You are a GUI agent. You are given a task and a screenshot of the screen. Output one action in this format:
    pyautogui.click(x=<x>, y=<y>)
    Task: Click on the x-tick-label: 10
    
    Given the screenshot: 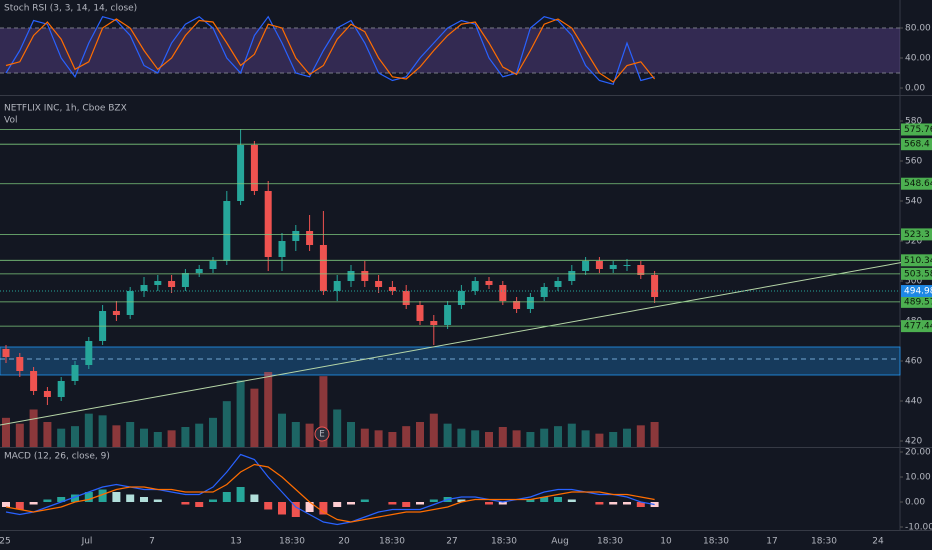 What is the action you would take?
    pyautogui.click(x=666, y=542)
    